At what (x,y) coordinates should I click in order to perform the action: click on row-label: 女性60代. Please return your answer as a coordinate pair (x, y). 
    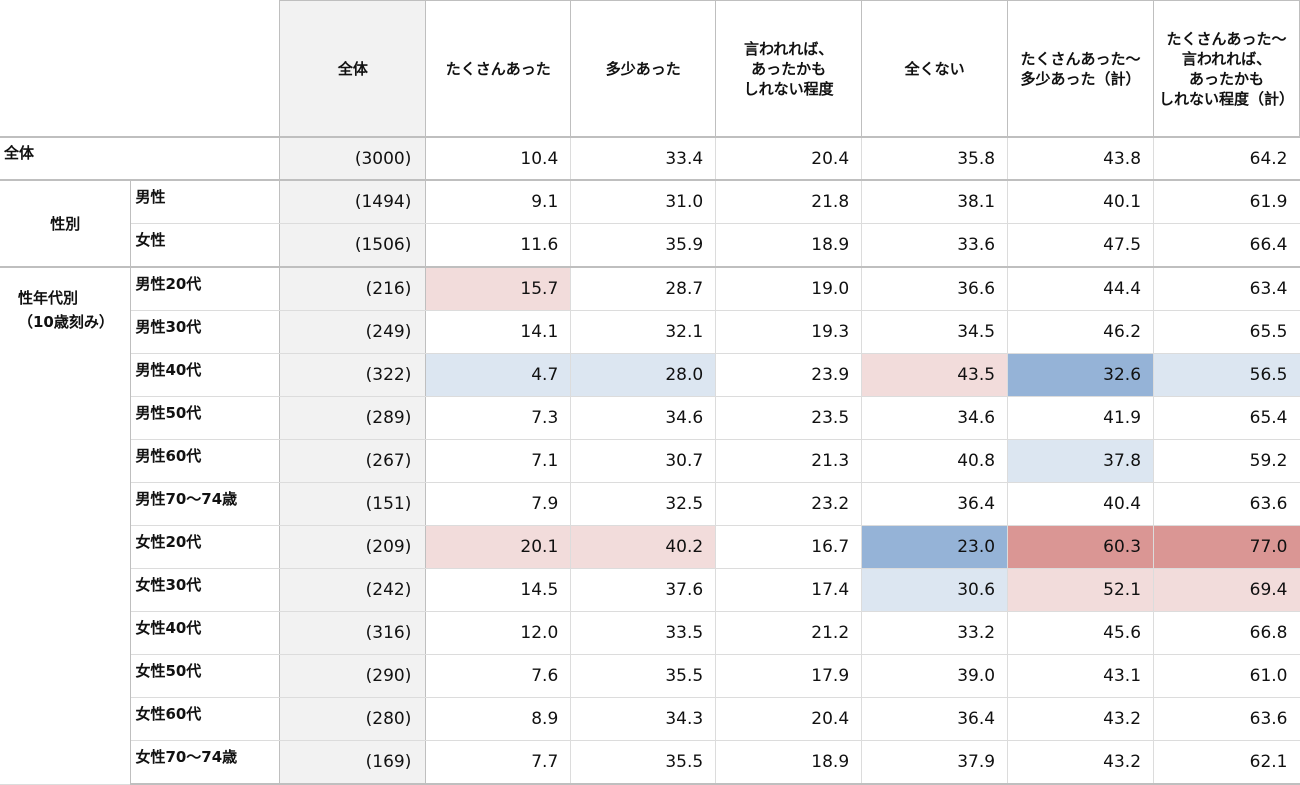
    Looking at the image, I should click on (205, 719).